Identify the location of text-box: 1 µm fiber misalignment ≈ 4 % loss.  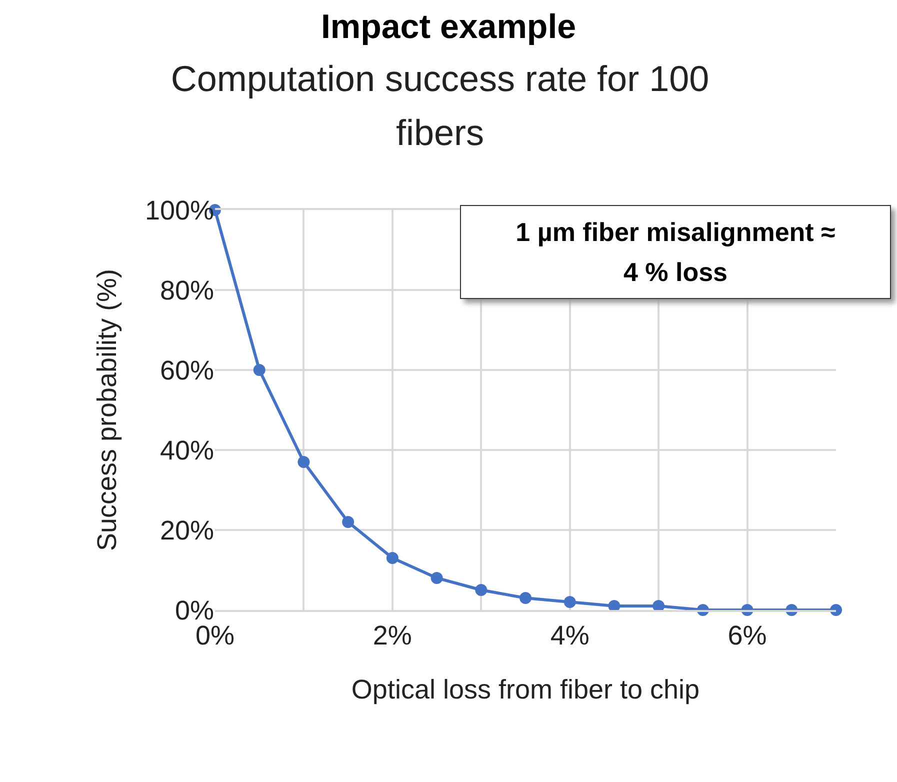
(675, 252).